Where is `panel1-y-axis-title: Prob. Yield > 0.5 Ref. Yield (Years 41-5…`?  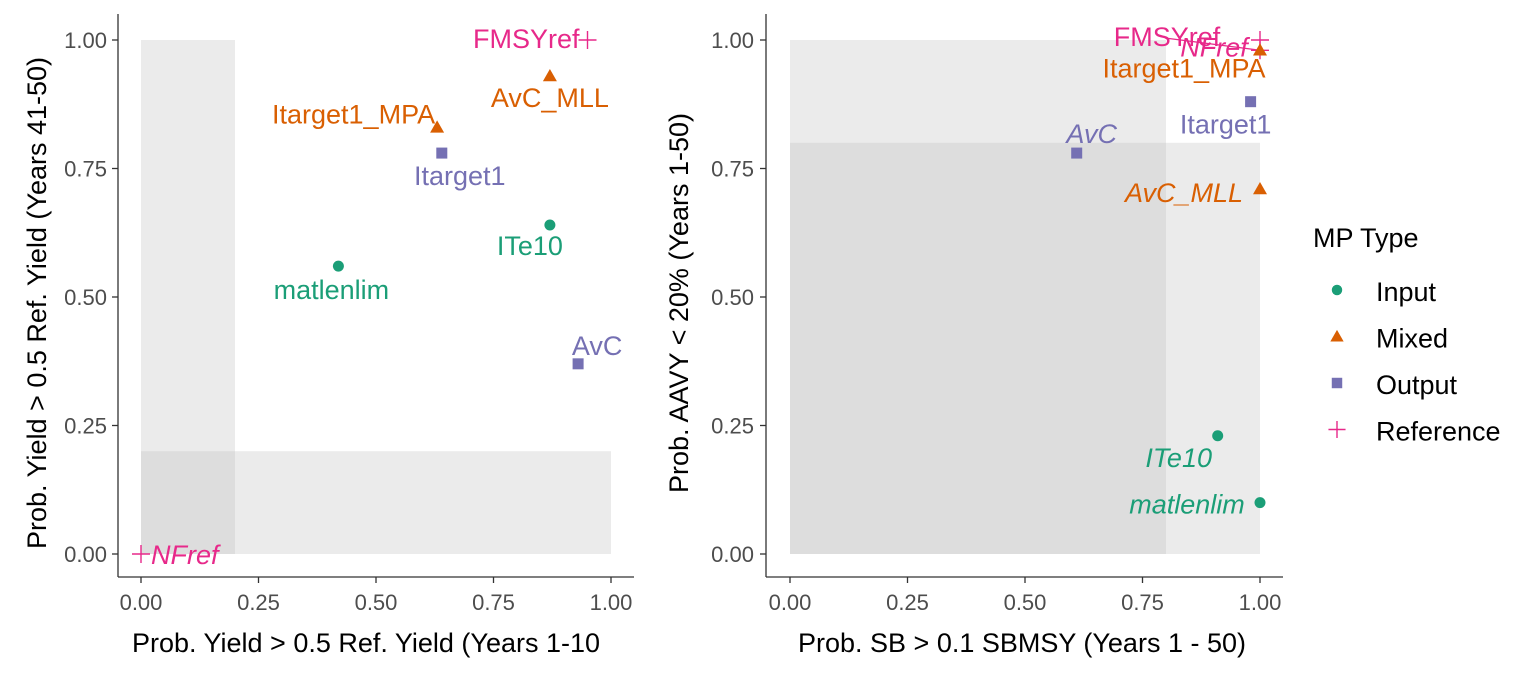
panel1-y-axis-title: Prob. Yield > 0.5 Ref. Yield (Years 41-5… is located at coordinates (37, 303).